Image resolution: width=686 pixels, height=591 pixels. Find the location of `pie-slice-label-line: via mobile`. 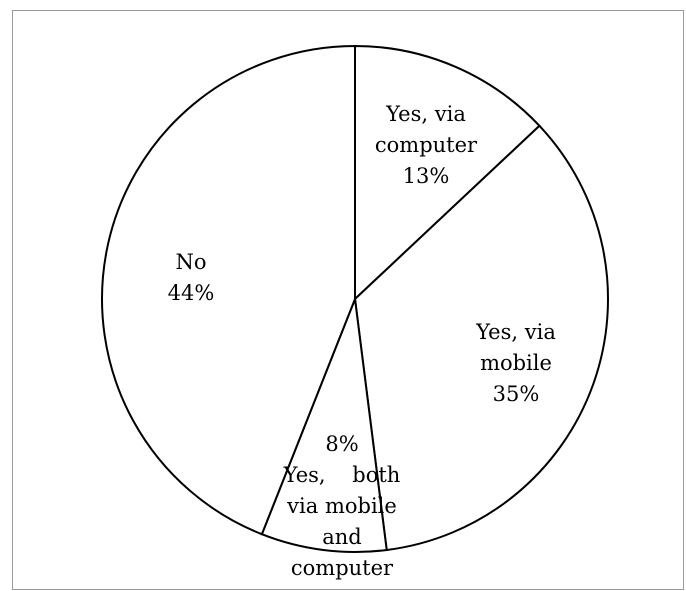

pie-slice-label-line: via mobile is located at coordinates (341, 506).